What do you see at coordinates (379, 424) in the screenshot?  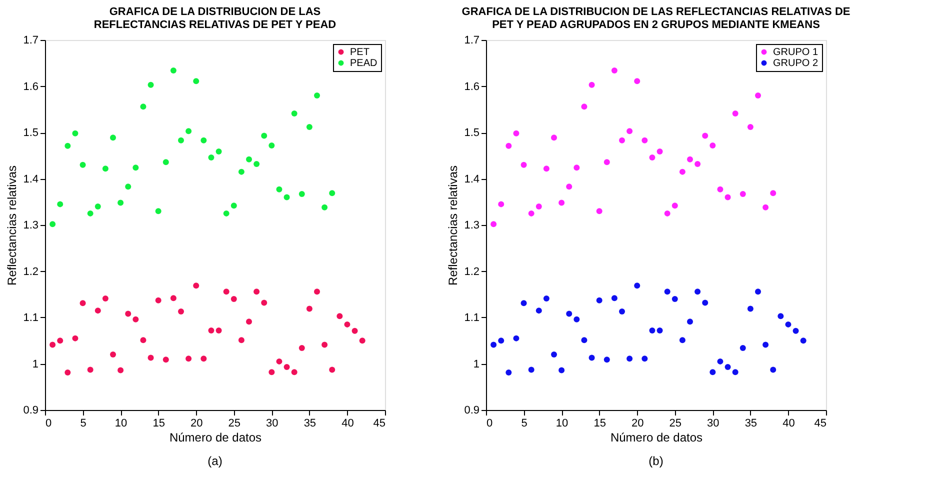 I see `x-tick-label: 45` at bounding box center [379, 424].